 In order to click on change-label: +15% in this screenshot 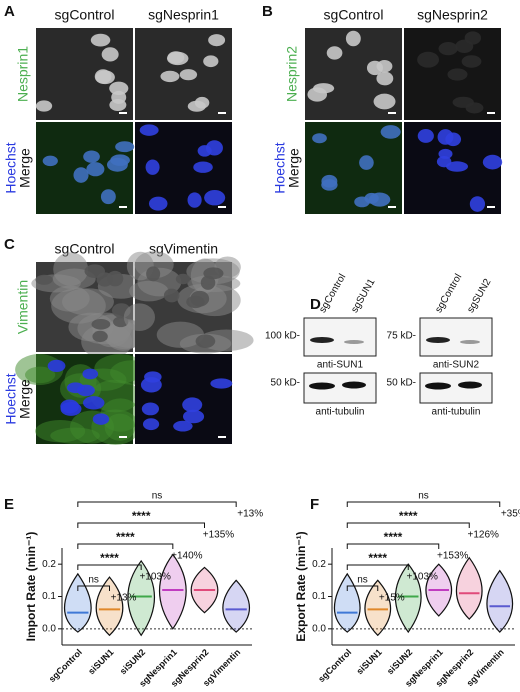, I will do `click(392, 598)`.